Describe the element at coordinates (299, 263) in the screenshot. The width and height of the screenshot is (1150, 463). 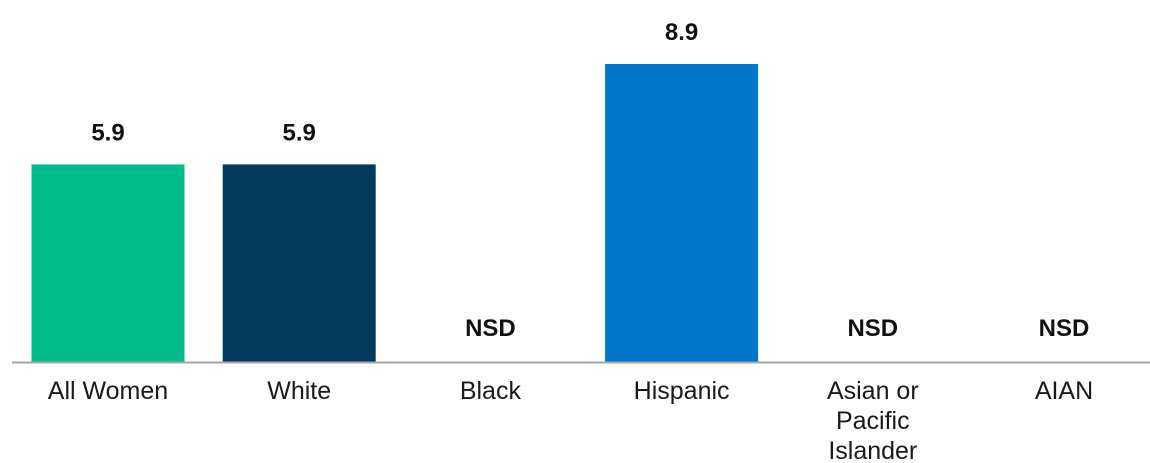
I see `bar-white` at that location.